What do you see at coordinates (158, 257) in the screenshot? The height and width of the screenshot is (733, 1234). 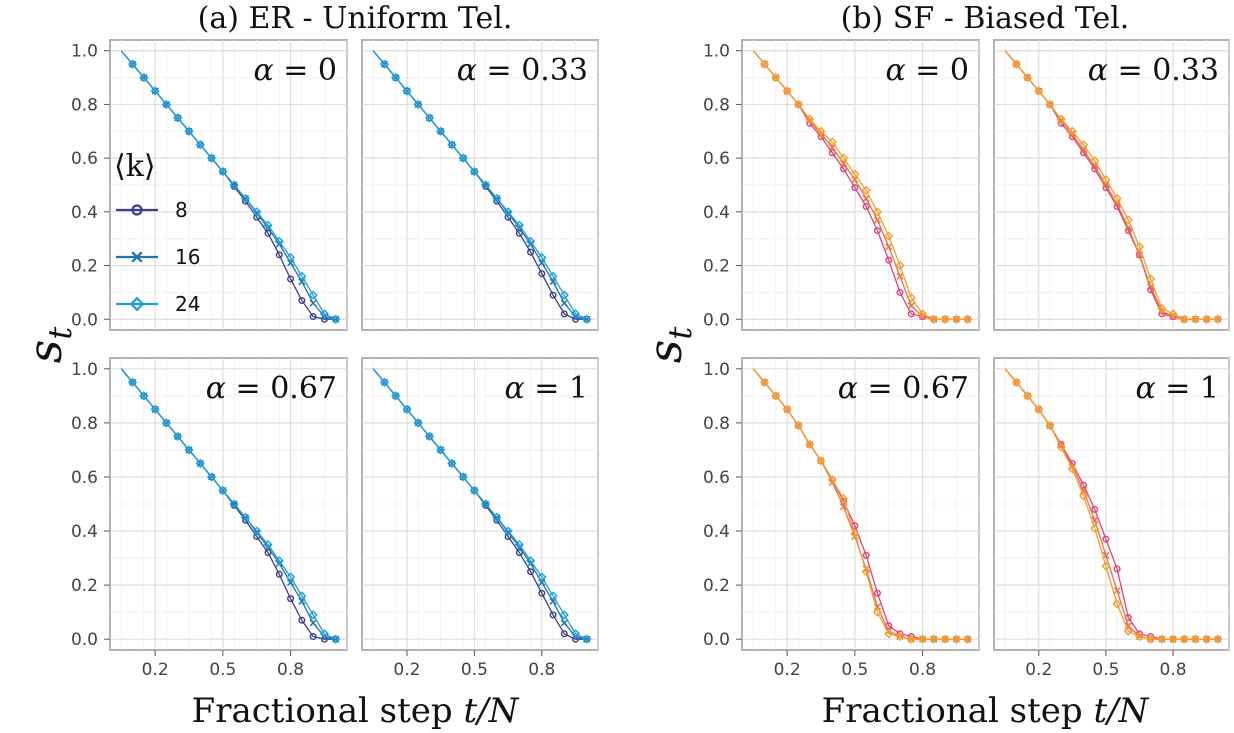 I see `legend-entry: 16` at bounding box center [158, 257].